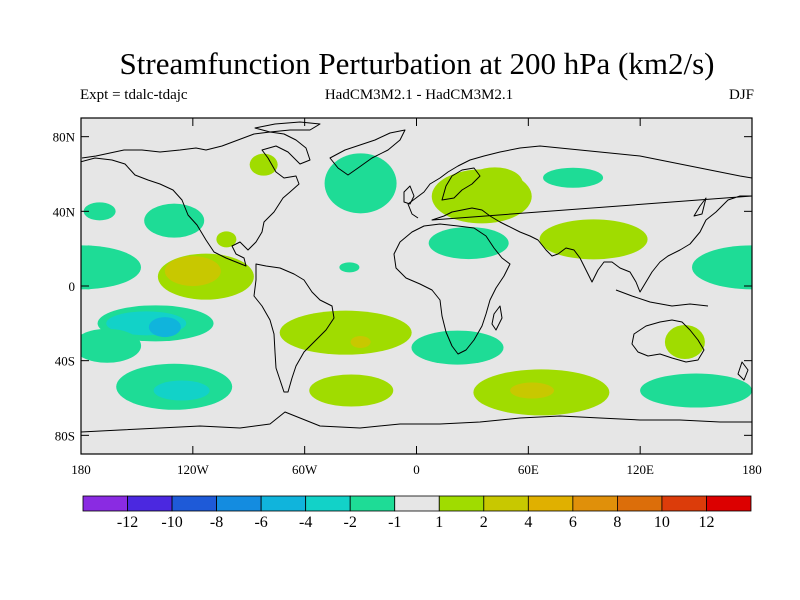  I want to click on model-label: HadCM3M2.1 - HadCM3M2.1, so click(419, 95).